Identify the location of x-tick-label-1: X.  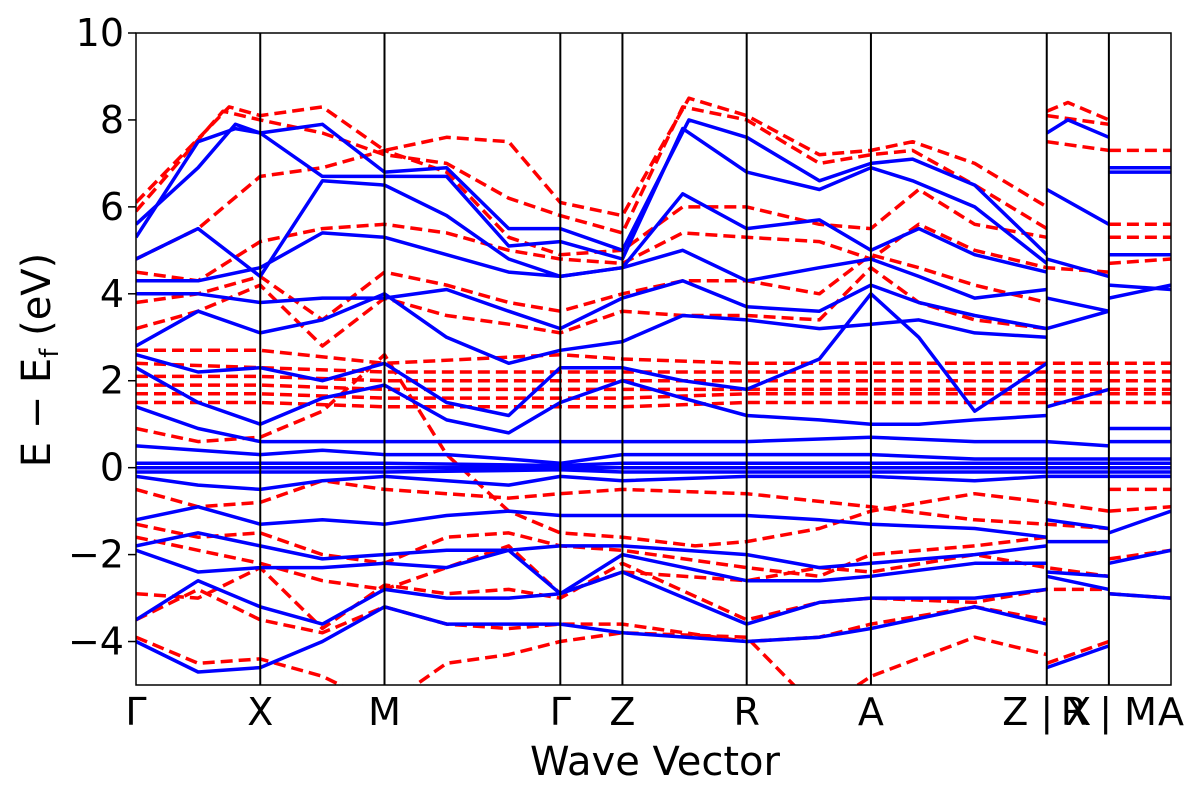
(260, 712).